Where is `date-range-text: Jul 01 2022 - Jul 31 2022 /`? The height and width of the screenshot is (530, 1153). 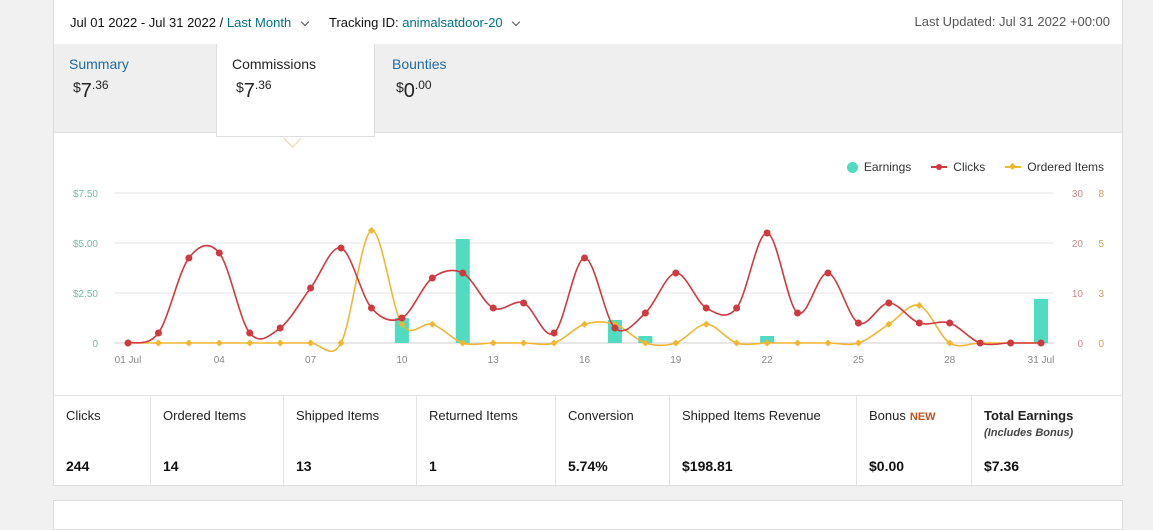 date-range-text: Jul 01 2022 - Jul 31 2022 / is located at coordinates (147, 22).